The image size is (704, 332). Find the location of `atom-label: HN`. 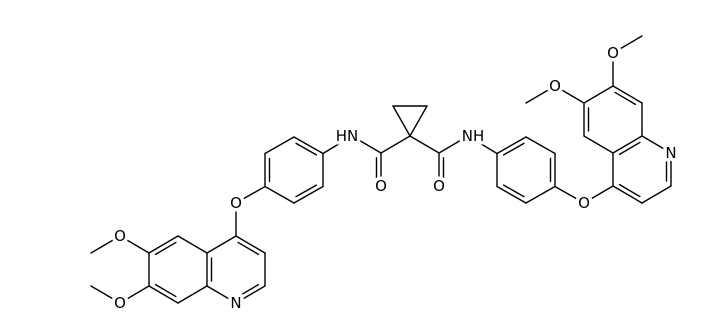

atom-label: HN is located at coordinates (347, 136).